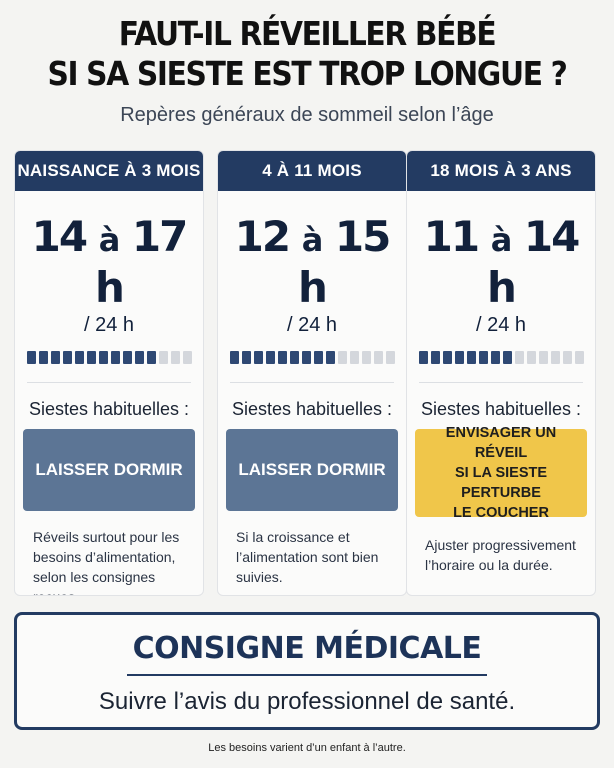 Image resolution: width=614 pixels, height=768 pixels. I want to click on range-to: 17 h, so click(141, 262).